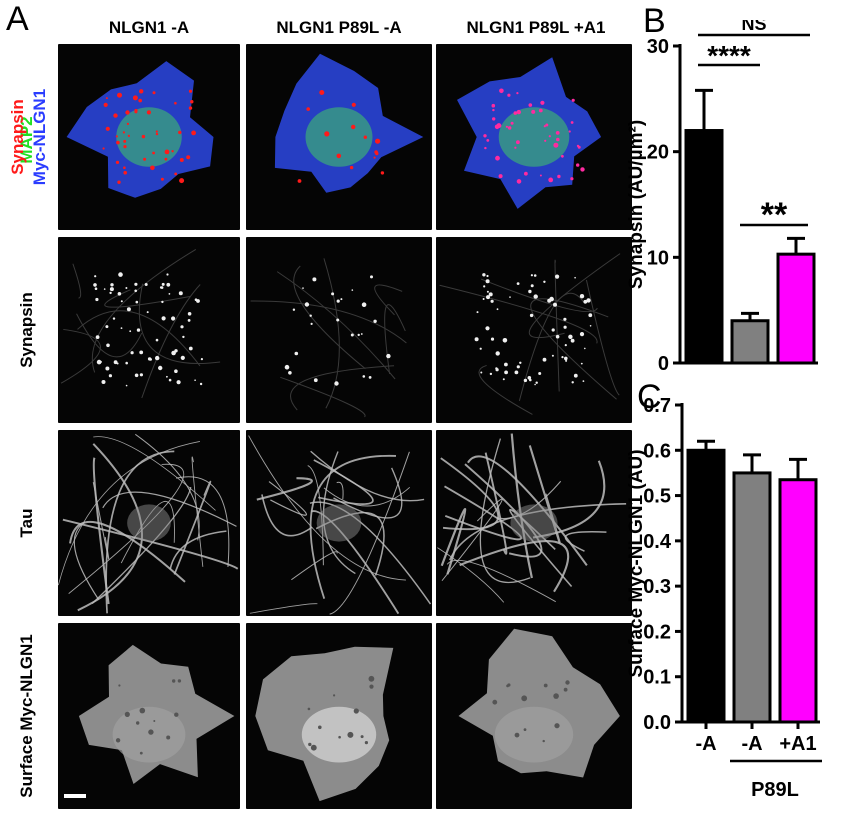  What do you see at coordinates (657, 723) in the screenshot?
I see `y-tick-label: 0.0` at bounding box center [657, 723].